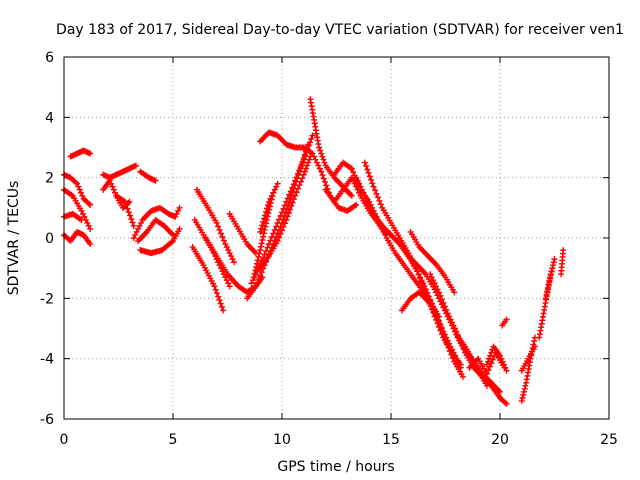  I want to click on y-tick-label: 6, so click(49, 58).